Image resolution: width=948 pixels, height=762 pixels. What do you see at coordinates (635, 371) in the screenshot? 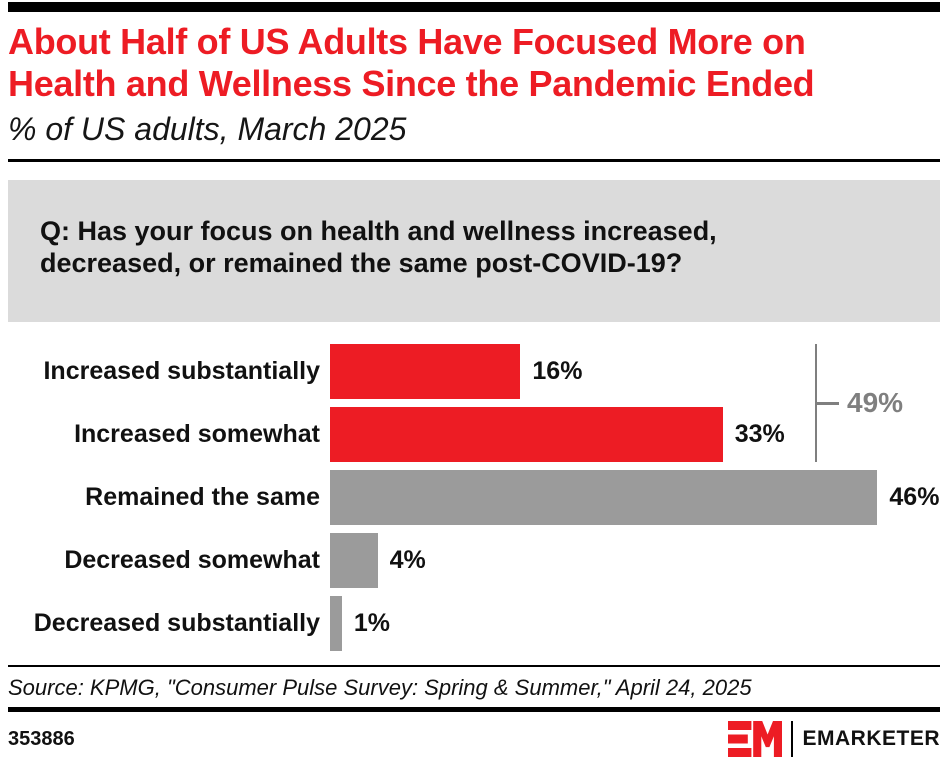
I see `bar-area: 16%` at bounding box center [635, 371].